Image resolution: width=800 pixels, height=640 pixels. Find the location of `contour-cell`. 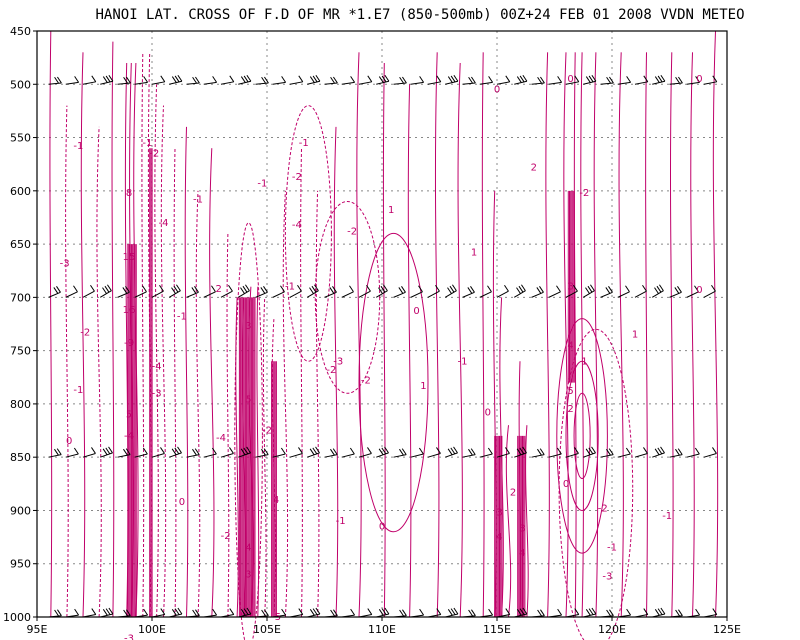

contour-cell is located at coordinates (582, 435).